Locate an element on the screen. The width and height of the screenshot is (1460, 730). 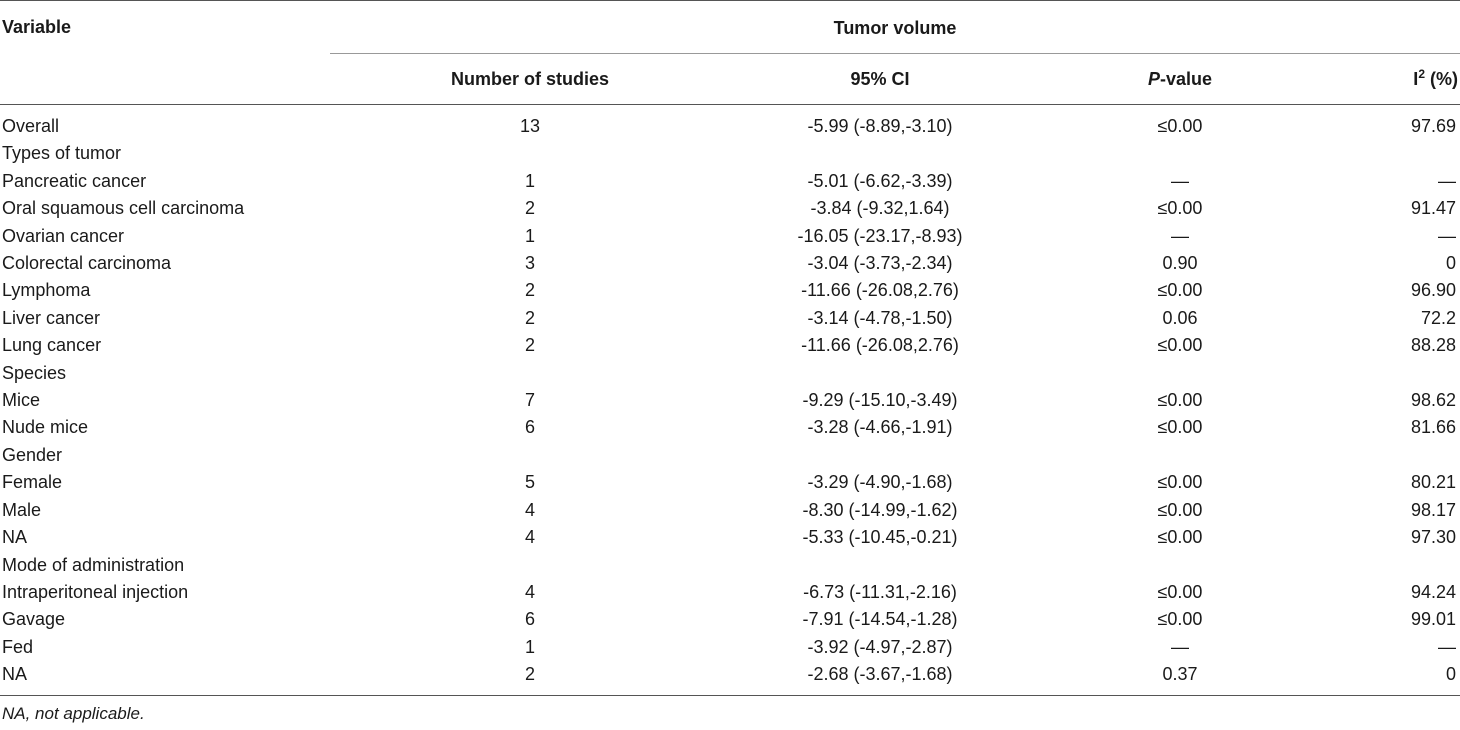
cell-i2: 98.62 is located at coordinates (1433, 400).